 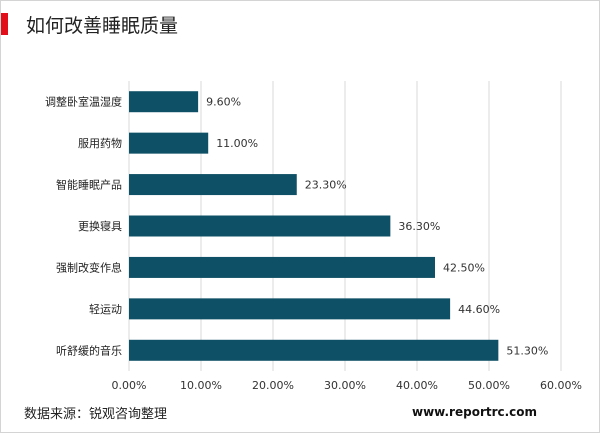 What do you see at coordinates (100, 143) in the screenshot?
I see `category-label: 服用药物` at bounding box center [100, 143].